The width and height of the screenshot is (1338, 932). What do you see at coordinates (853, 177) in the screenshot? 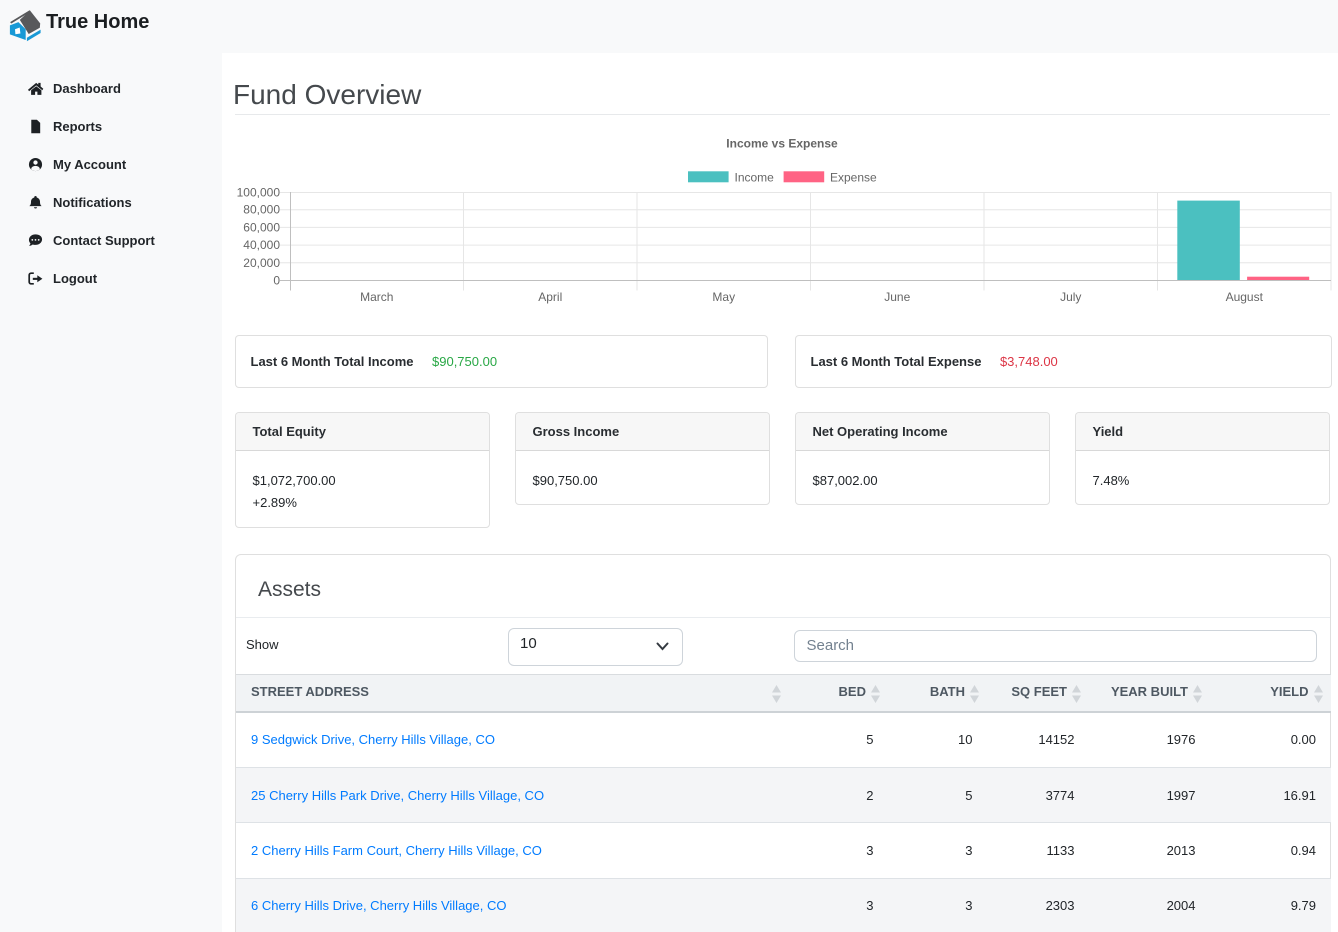
I see `svg-text: Expense` at bounding box center [853, 177].